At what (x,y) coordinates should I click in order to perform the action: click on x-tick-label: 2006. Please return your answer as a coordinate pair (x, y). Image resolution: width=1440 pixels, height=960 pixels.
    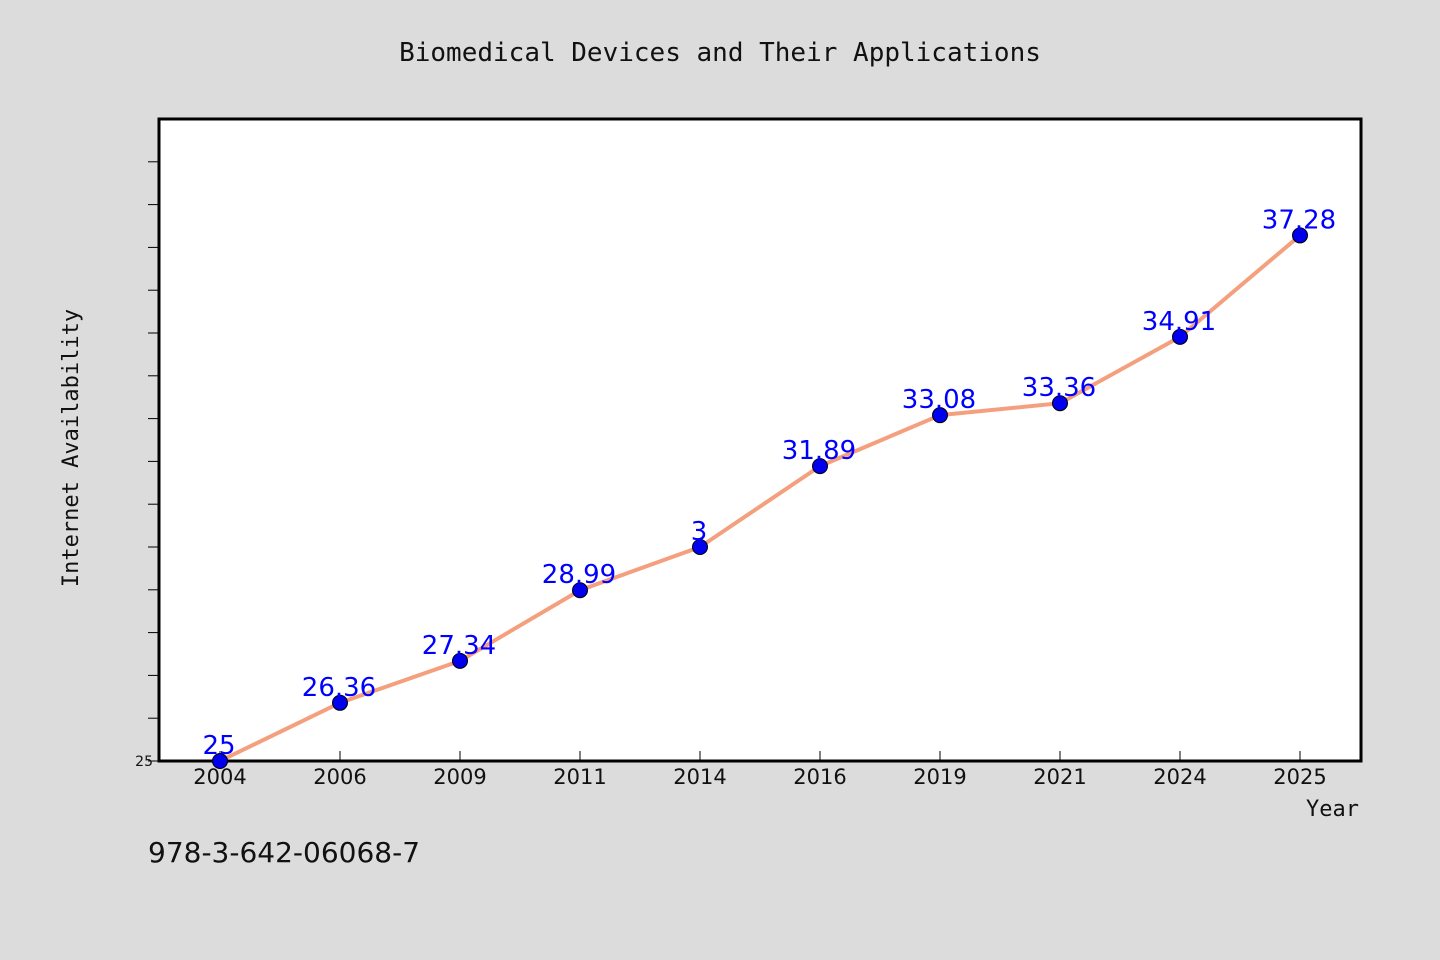
    Looking at the image, I should click on (339, 777).